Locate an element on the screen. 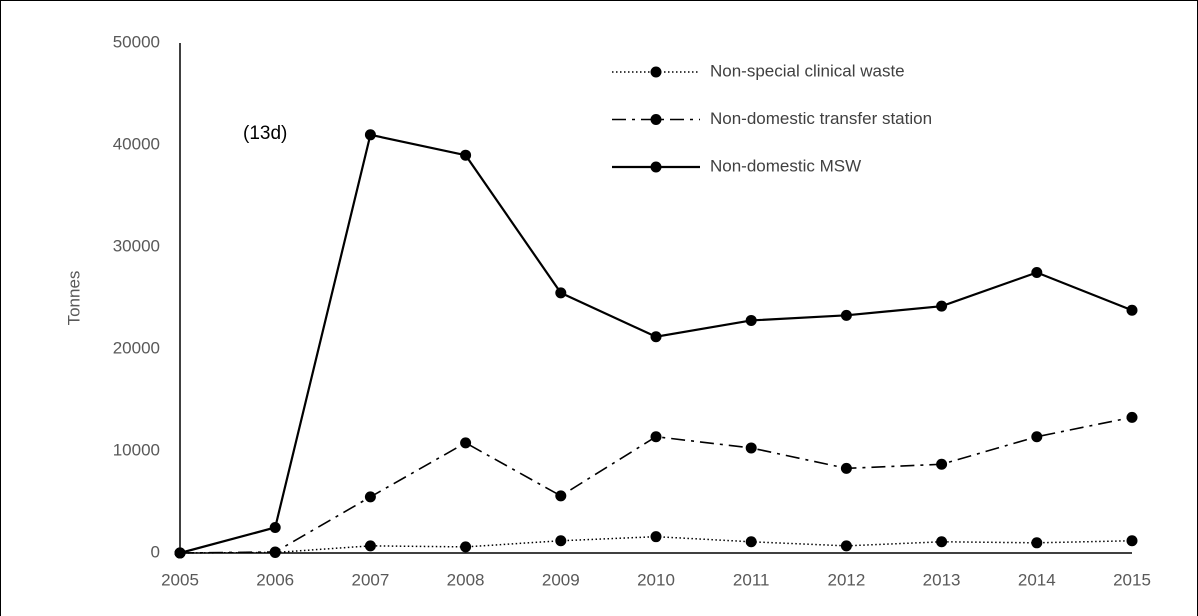  x-tick-label: 2014 is located at coordinates (1037, 579).